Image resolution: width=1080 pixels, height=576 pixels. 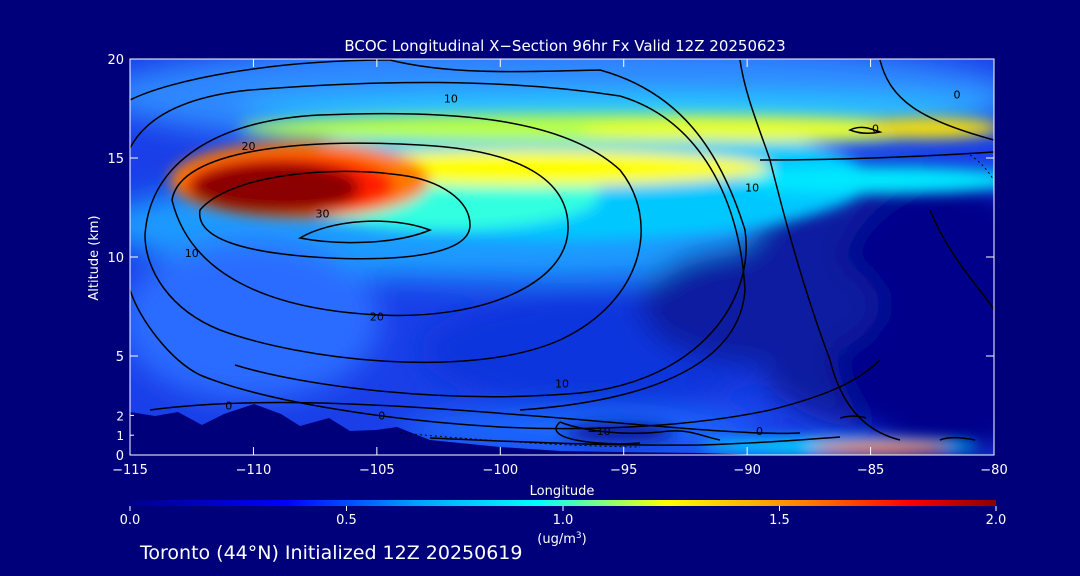 What do you see at coordinates (254, 470) in the screenshot?
I see `x-tick-label: −110` at bounding box center [254, 470].